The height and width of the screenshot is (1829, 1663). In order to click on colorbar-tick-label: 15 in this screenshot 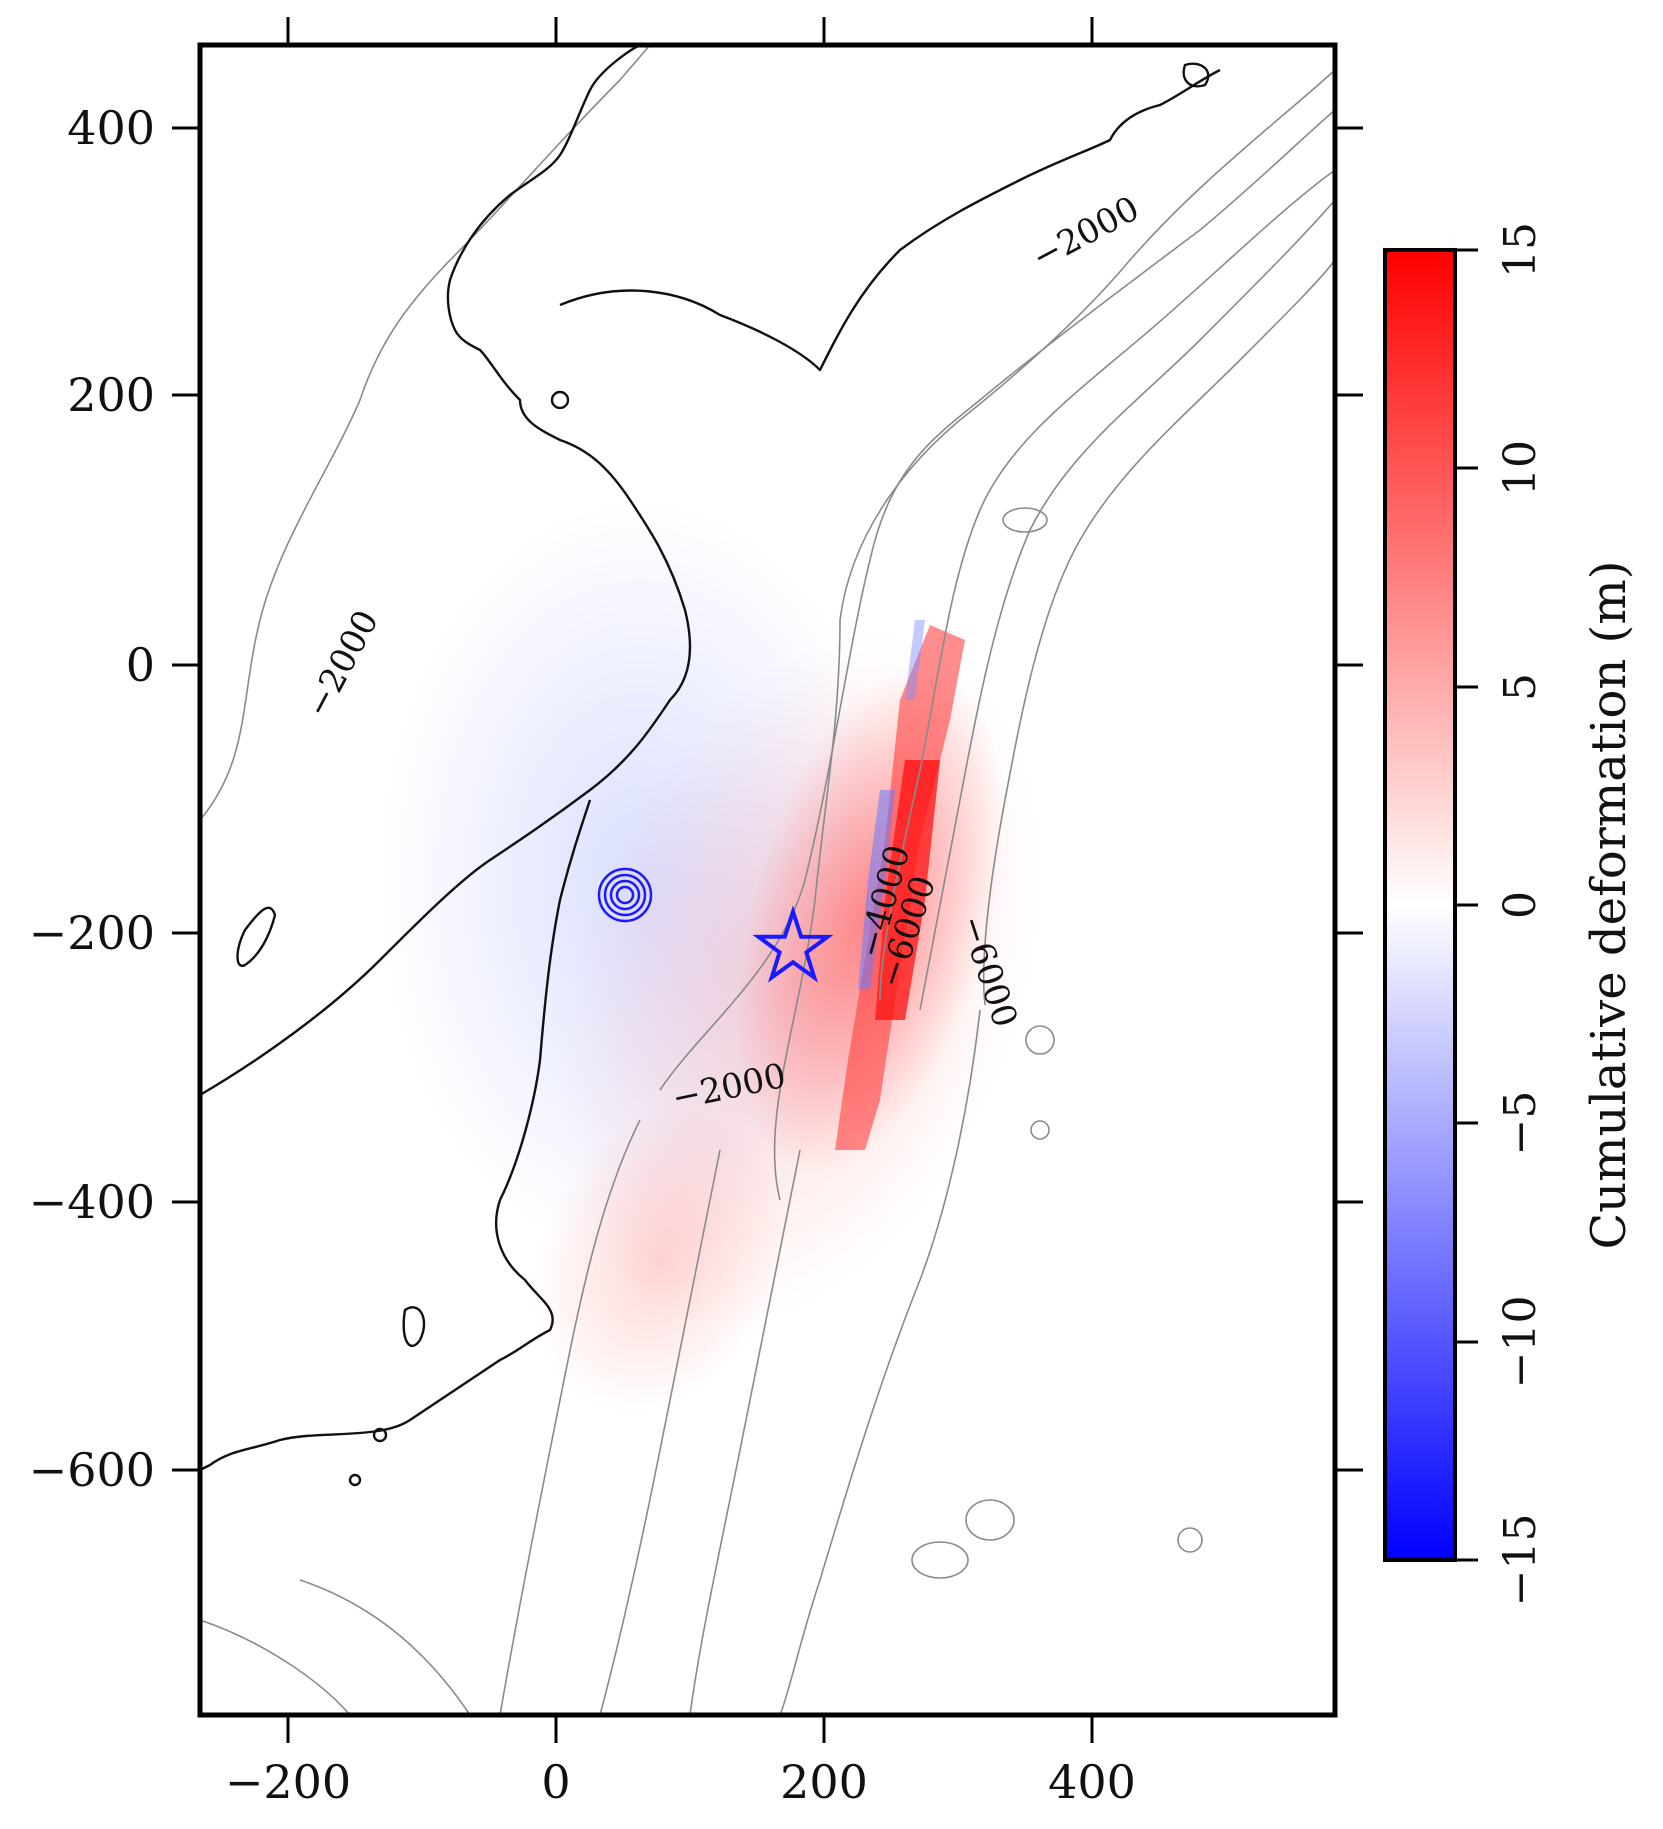, I will do `click(1520, 250)`.